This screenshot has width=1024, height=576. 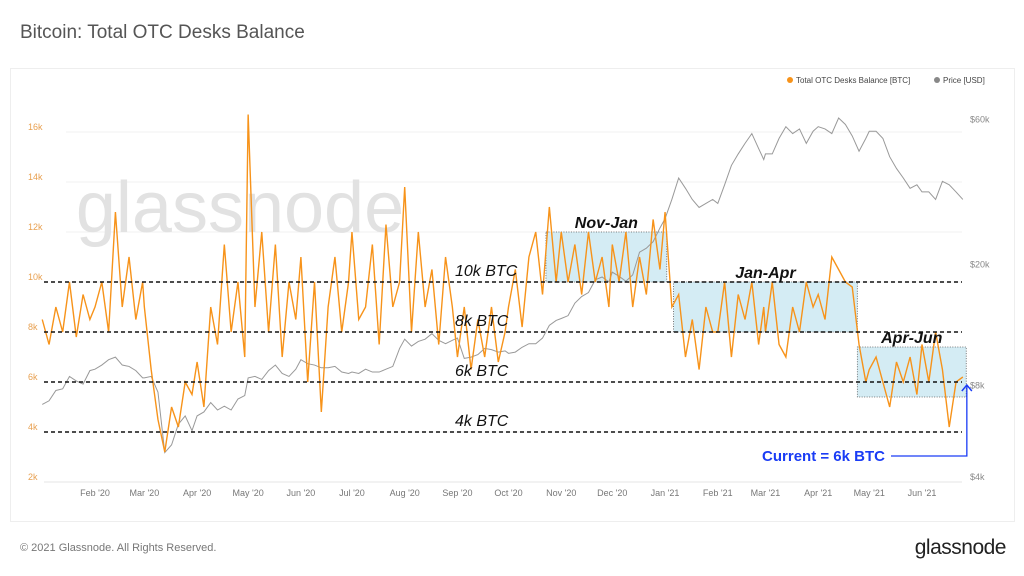 I want to click on arrowhead-icon, so click(x=967, y=387).